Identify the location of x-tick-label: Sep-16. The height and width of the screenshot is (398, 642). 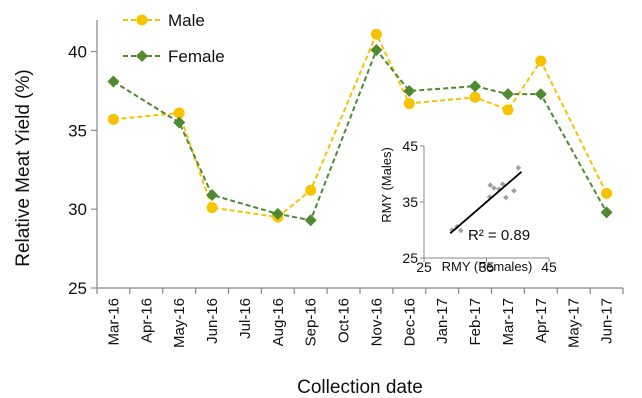
(311, 322).